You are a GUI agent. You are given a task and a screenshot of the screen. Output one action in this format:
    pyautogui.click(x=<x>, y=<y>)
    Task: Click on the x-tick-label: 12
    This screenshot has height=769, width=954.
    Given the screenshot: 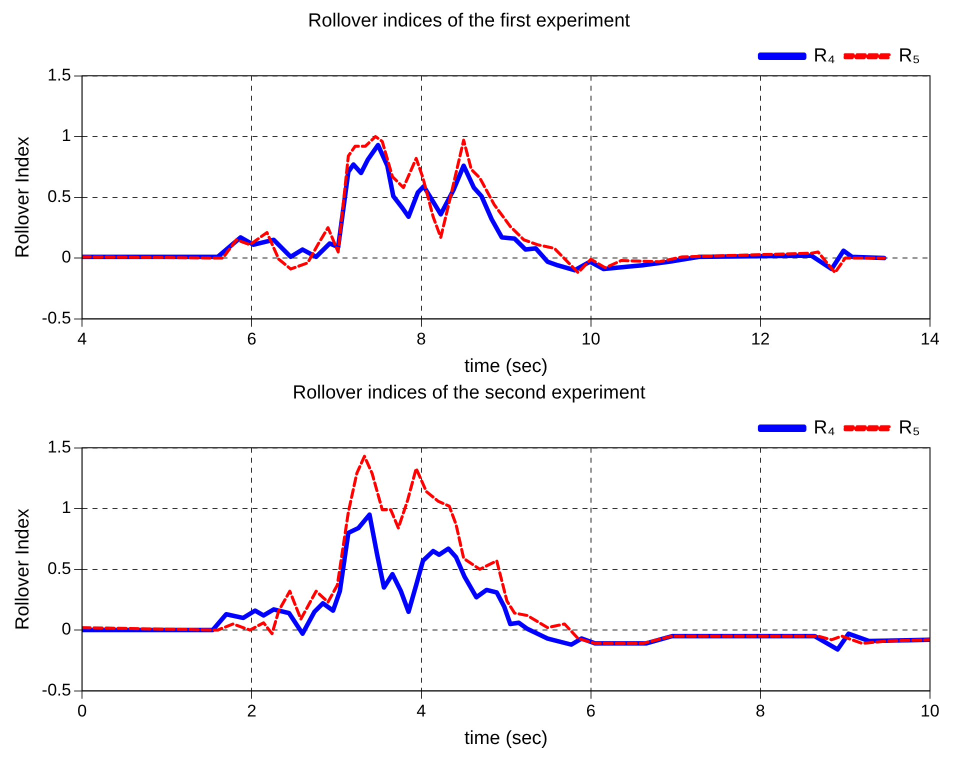 What is the action you would take?
    pyautogui.click(x=760, y=339)
    